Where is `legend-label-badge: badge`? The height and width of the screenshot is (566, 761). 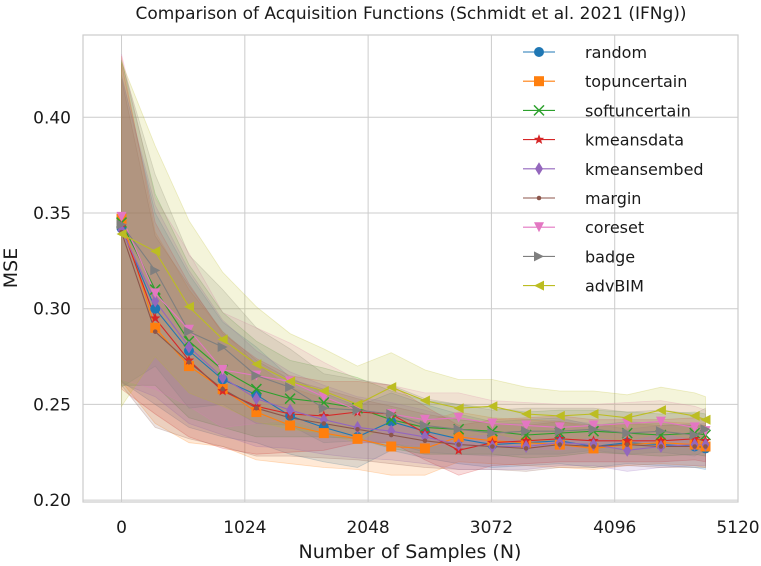
legend-label-badge: badge is located at coordinates (610, 256).